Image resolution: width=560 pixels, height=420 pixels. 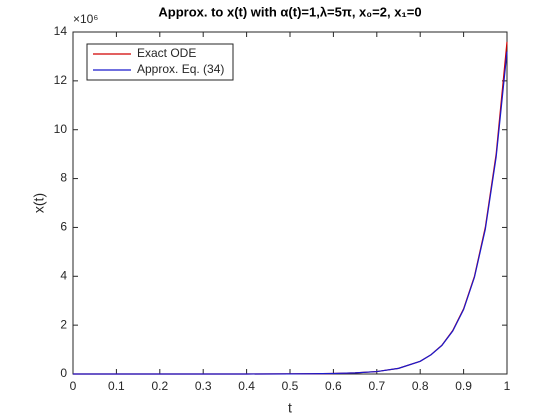 What do you see at coordinates (63, 227) in the screenshot?
I see `y-tick-label: 6` at bounding box center [63, 227].